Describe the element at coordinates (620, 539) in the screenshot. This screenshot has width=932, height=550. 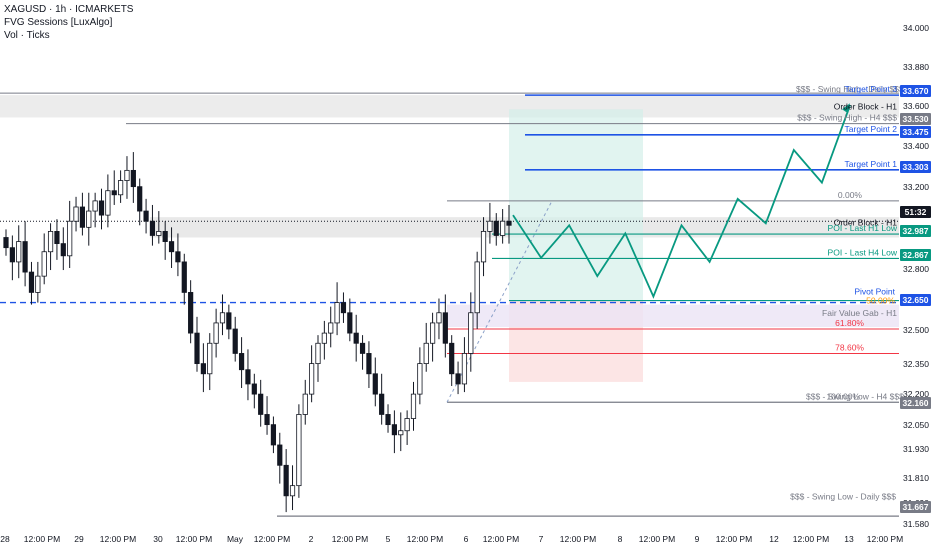
I see `time-axis-tick: 8` at that location.